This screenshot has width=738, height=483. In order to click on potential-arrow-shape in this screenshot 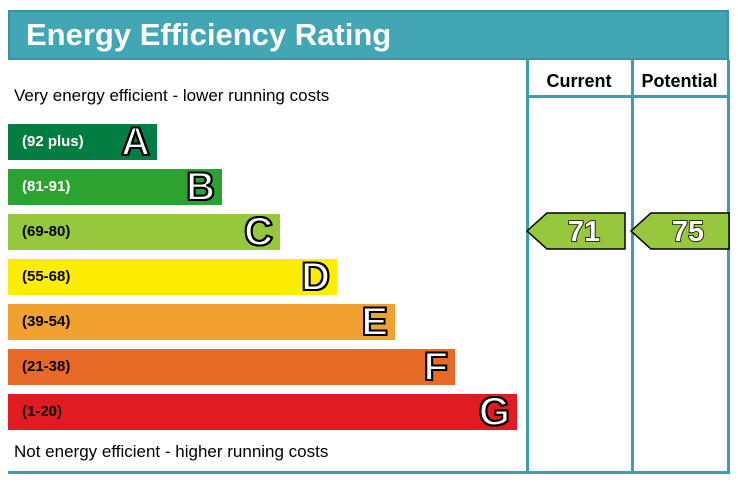, I will do `click(680, 231)`.